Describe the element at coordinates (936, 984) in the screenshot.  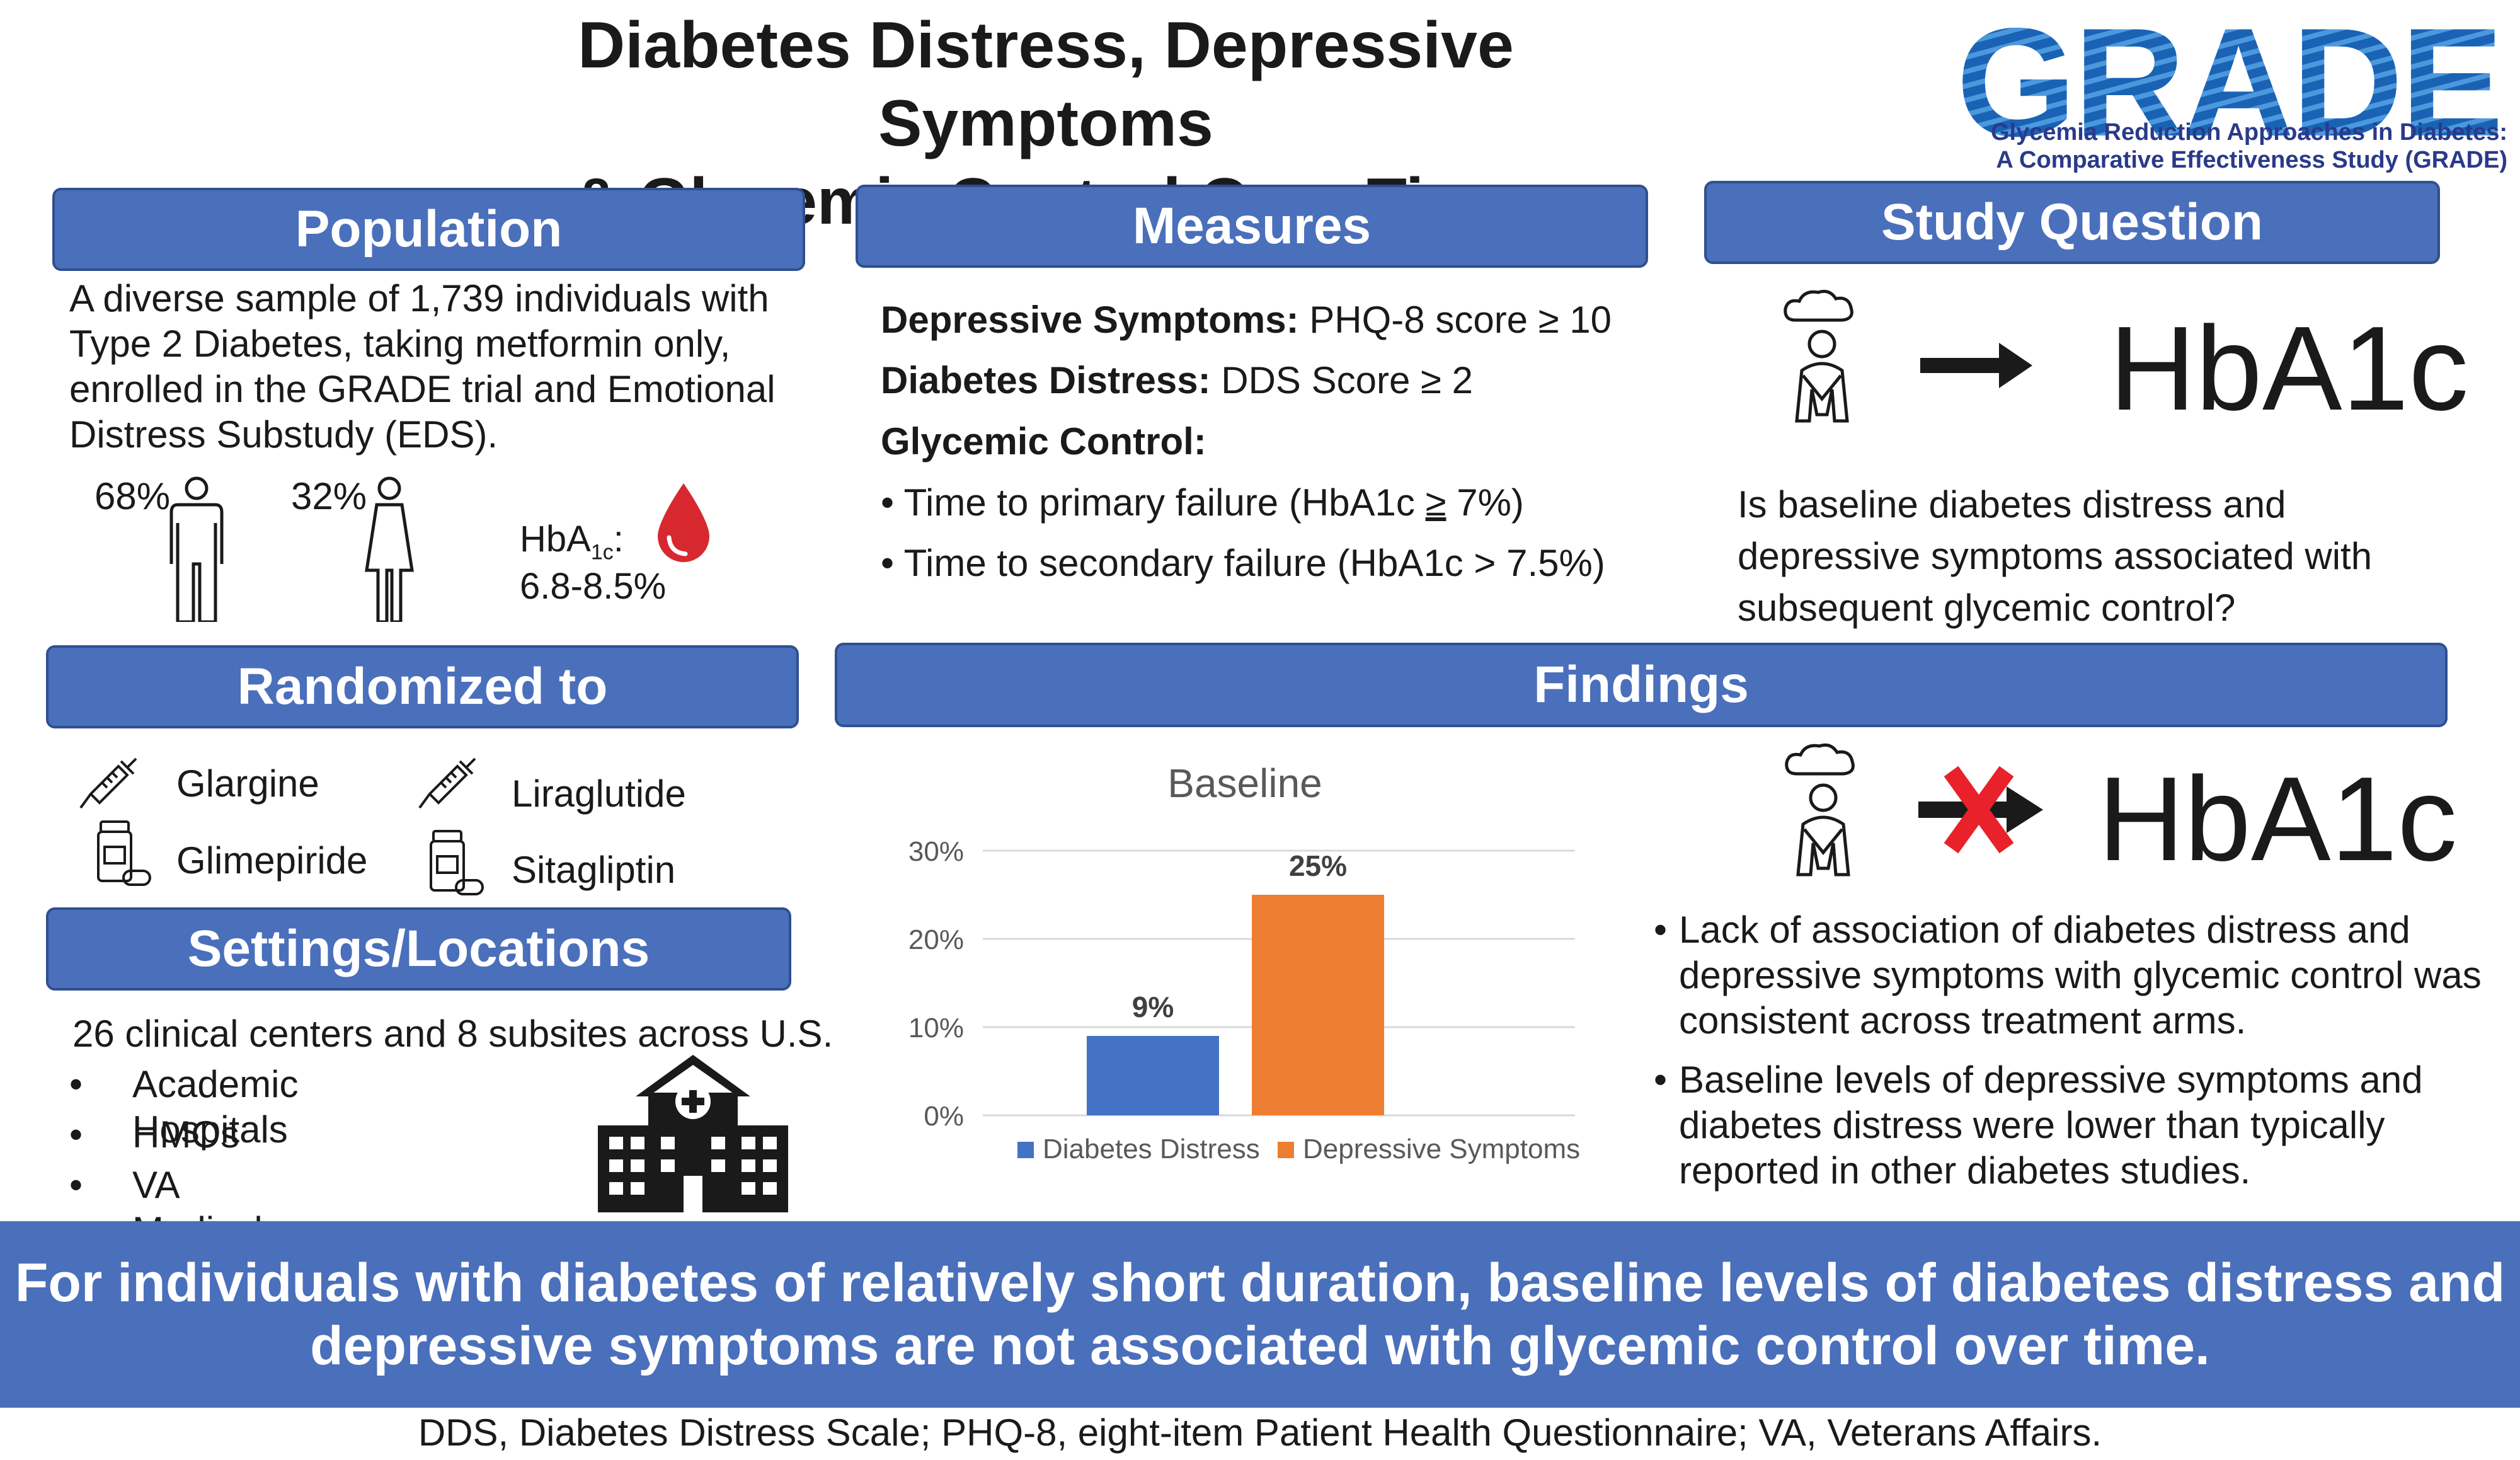
I see `chart-y-axis-ticks: 0% 10% 20% 30%` at that location.